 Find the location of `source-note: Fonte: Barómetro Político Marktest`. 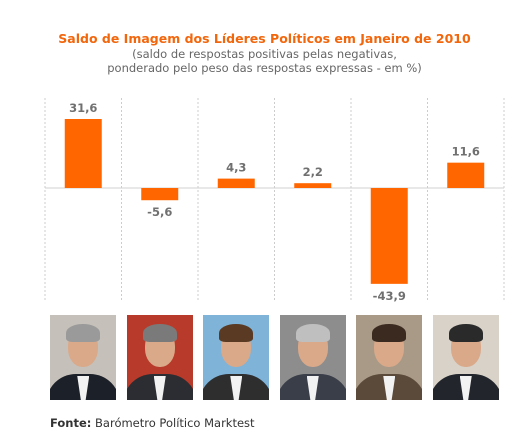

source-note: Fonte: Barómetro Político Marktest is located at coordinates (152, 423).